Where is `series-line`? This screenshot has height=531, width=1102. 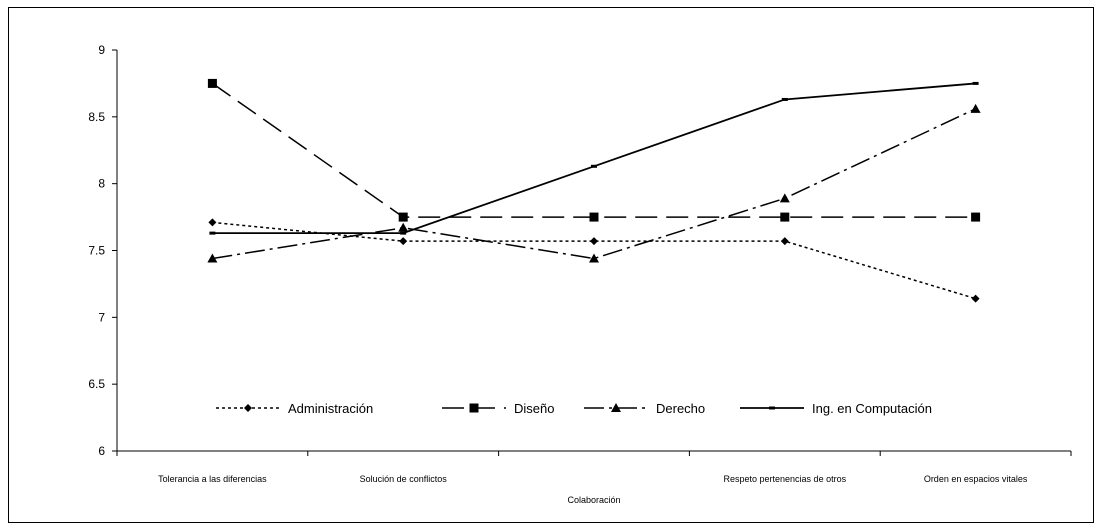 series-line is located at coordinates (594, 260).